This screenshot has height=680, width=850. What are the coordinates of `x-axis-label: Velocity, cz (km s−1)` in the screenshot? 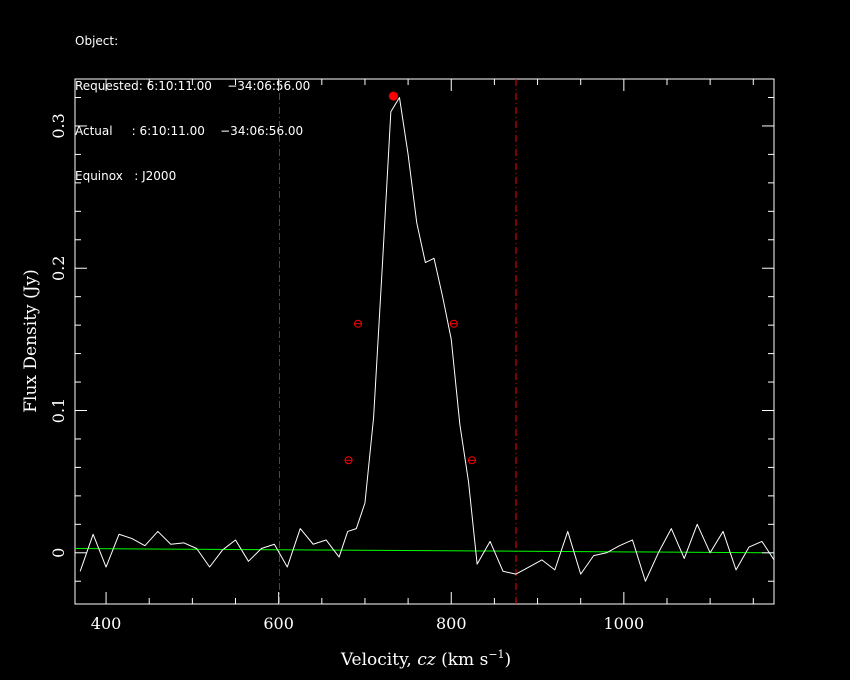 It's located at (425, 659).